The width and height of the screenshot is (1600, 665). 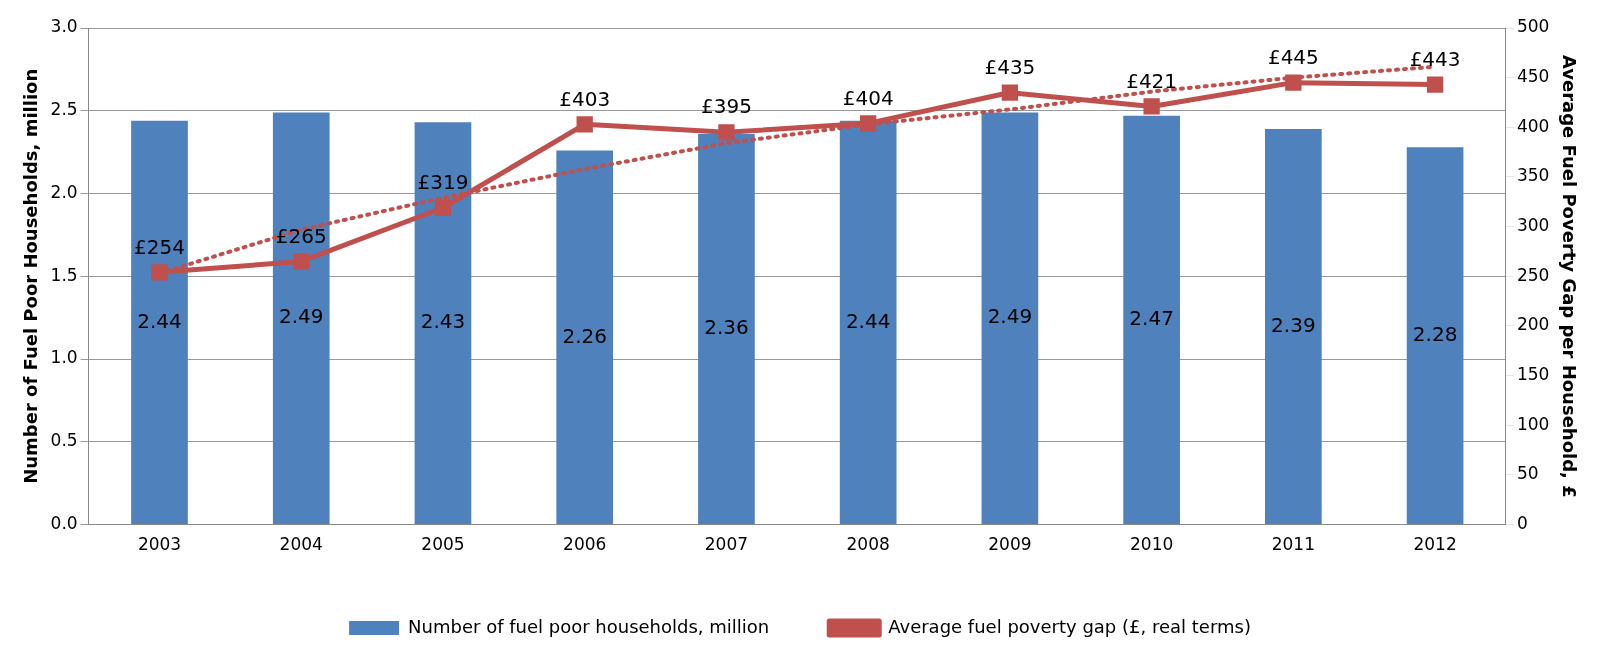 What do you see at coordinates (159, 246) in the screenshot?
I see `data-label: £254` at bounding box center [159, 246].